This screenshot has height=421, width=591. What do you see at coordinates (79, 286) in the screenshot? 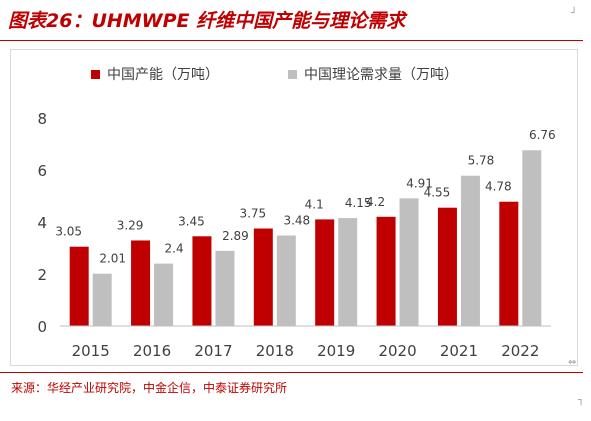
I see `capacity-bar-2015` at bounding box center [79, 286].